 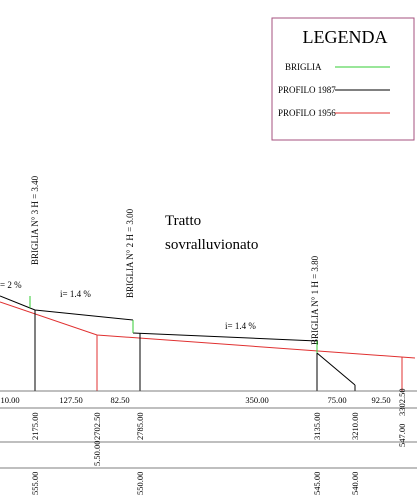 What do you see at coordinates (402, 435) in the screenshot?
I see `elevation: 547.00` at bounding box center [402, 435].